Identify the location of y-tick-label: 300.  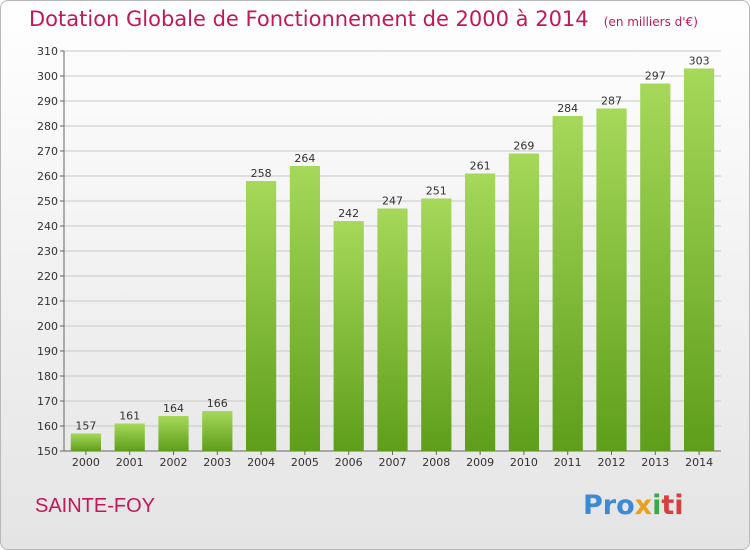
(47, 76).